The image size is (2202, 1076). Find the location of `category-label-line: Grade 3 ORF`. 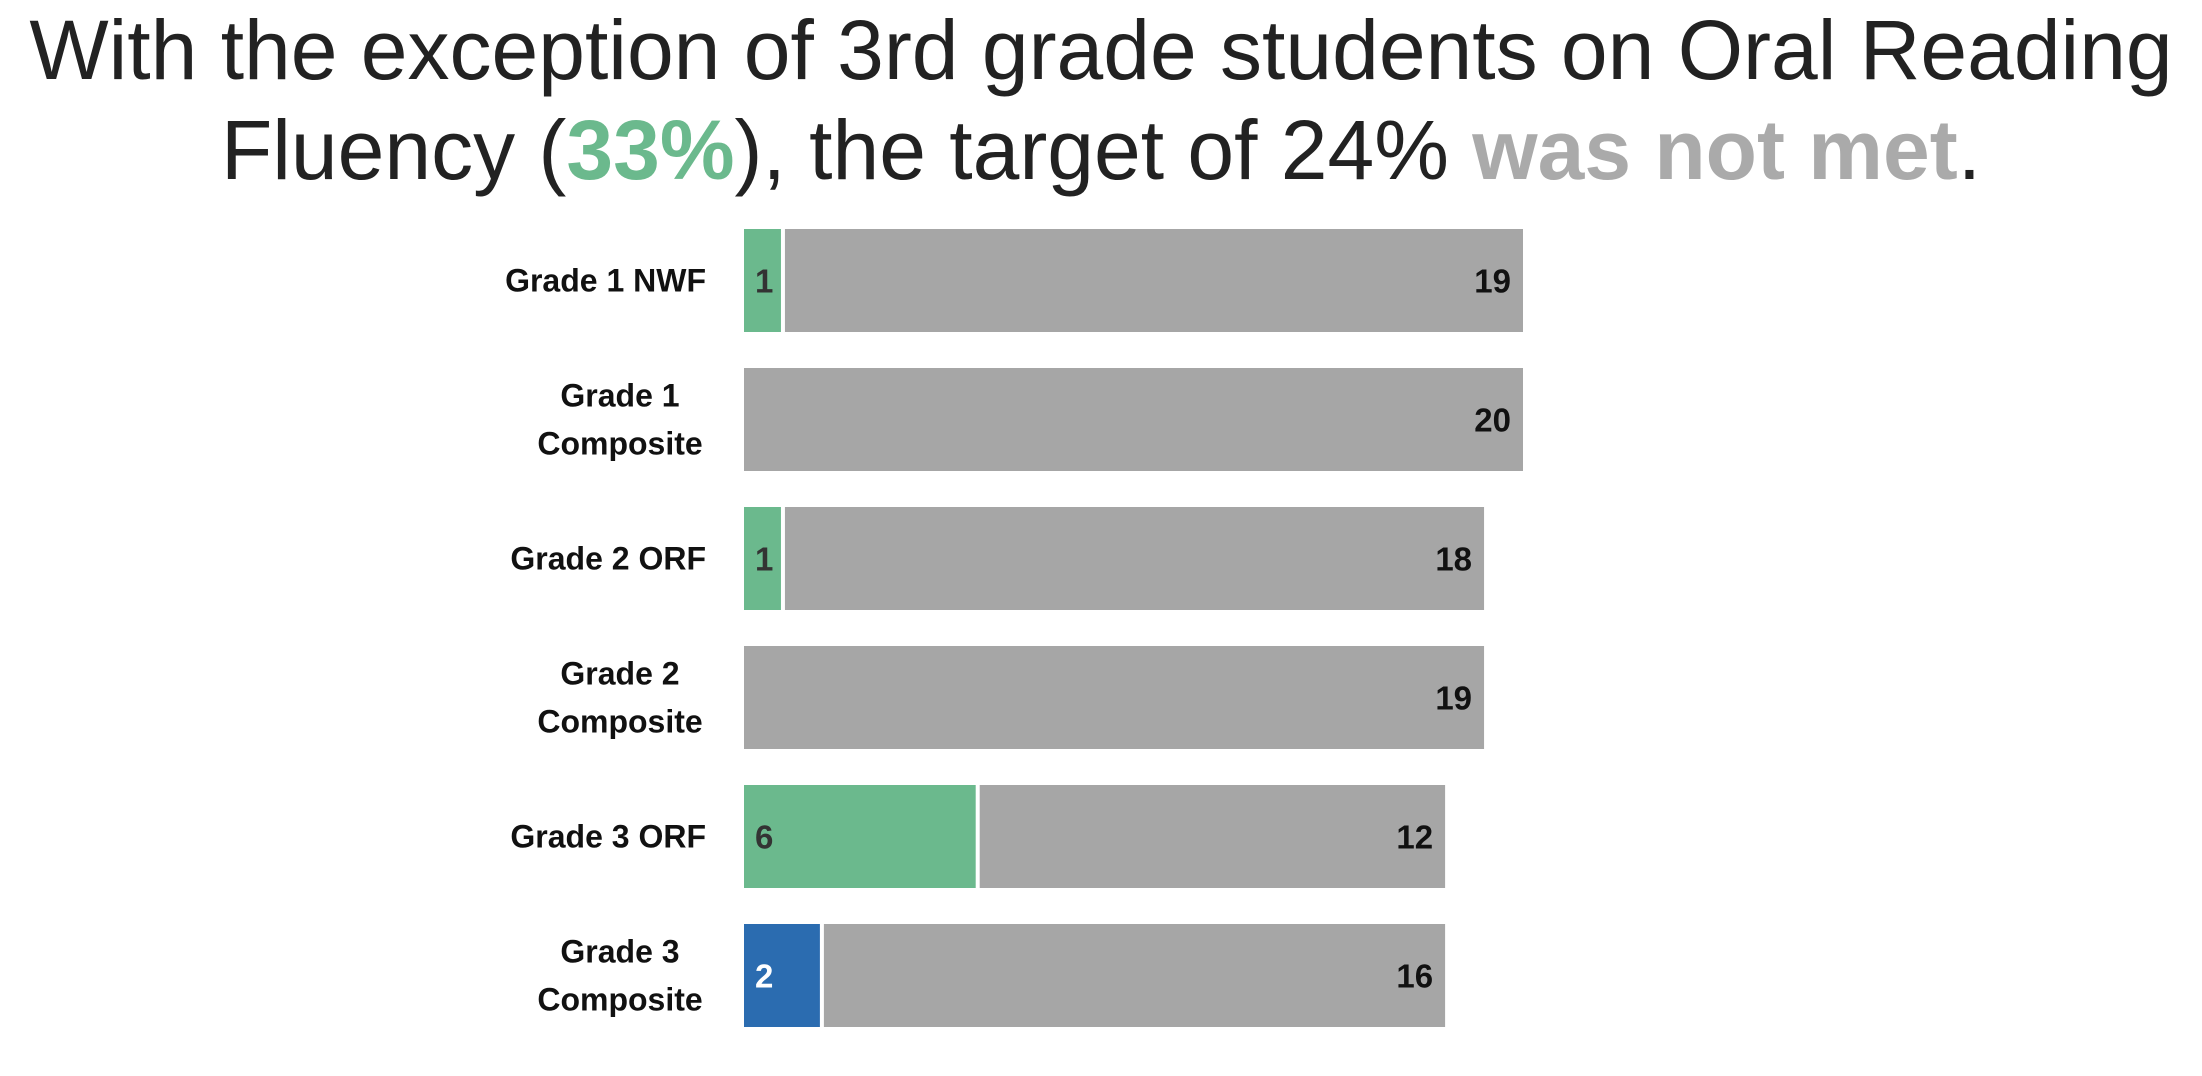

category-label-line: Grade 3 ORF is located at coordinates (608, 837).